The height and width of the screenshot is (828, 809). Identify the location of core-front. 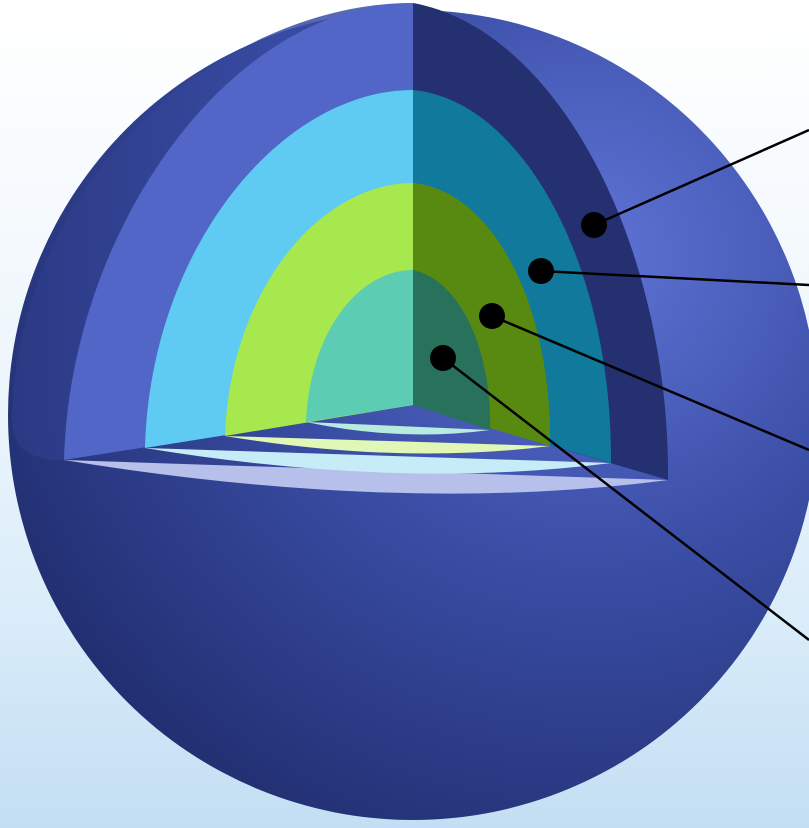
(359, 346).